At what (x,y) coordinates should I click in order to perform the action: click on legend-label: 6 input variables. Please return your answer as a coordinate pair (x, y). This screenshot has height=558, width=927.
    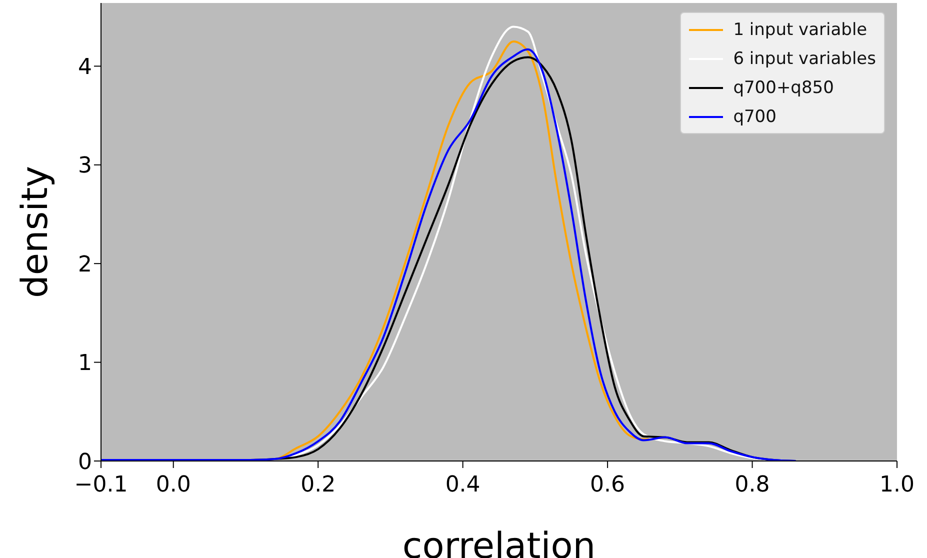
    Looking at the image, I should click on (804, 58).